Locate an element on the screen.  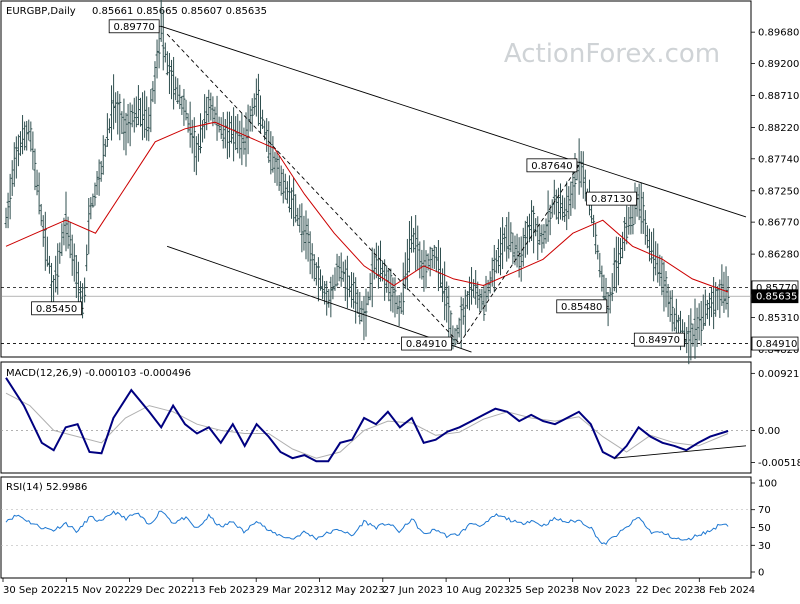
price-axis-label: 0.86770 is located at coordinates (778, 223).